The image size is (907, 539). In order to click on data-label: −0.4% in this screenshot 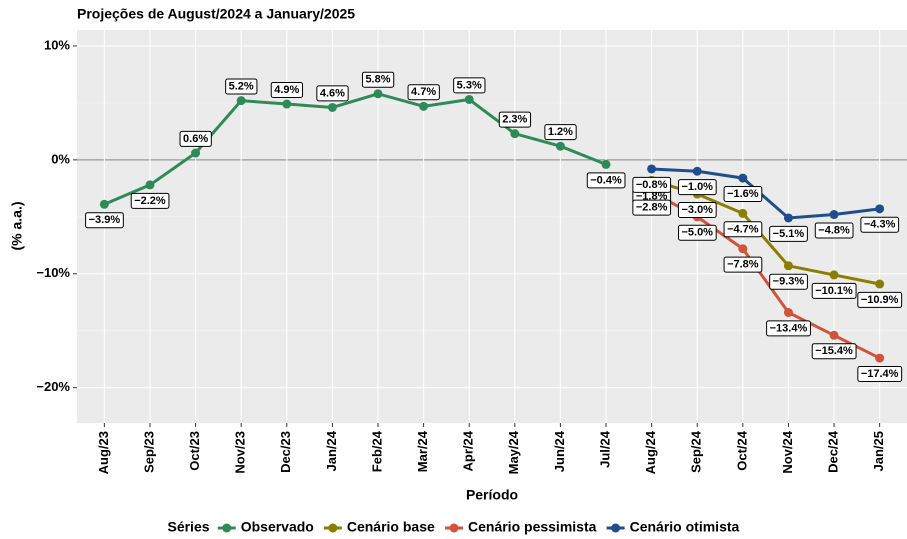, I will do `click(606, 180)`.